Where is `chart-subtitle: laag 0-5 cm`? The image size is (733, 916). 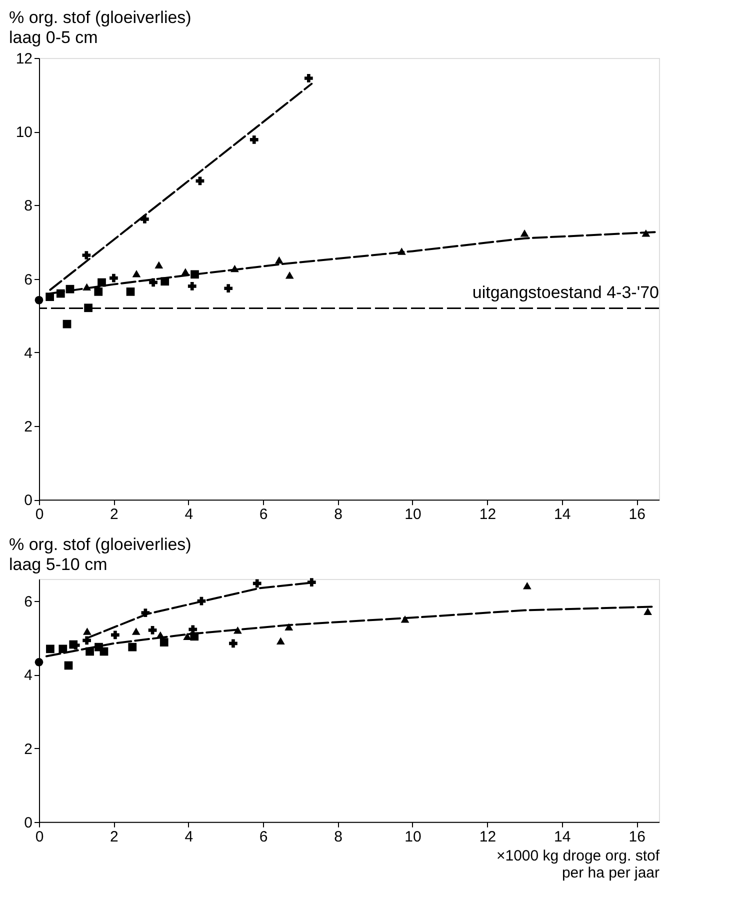 chart-subtitle: laag 0-5 cm is located at coordinates (53, 37).